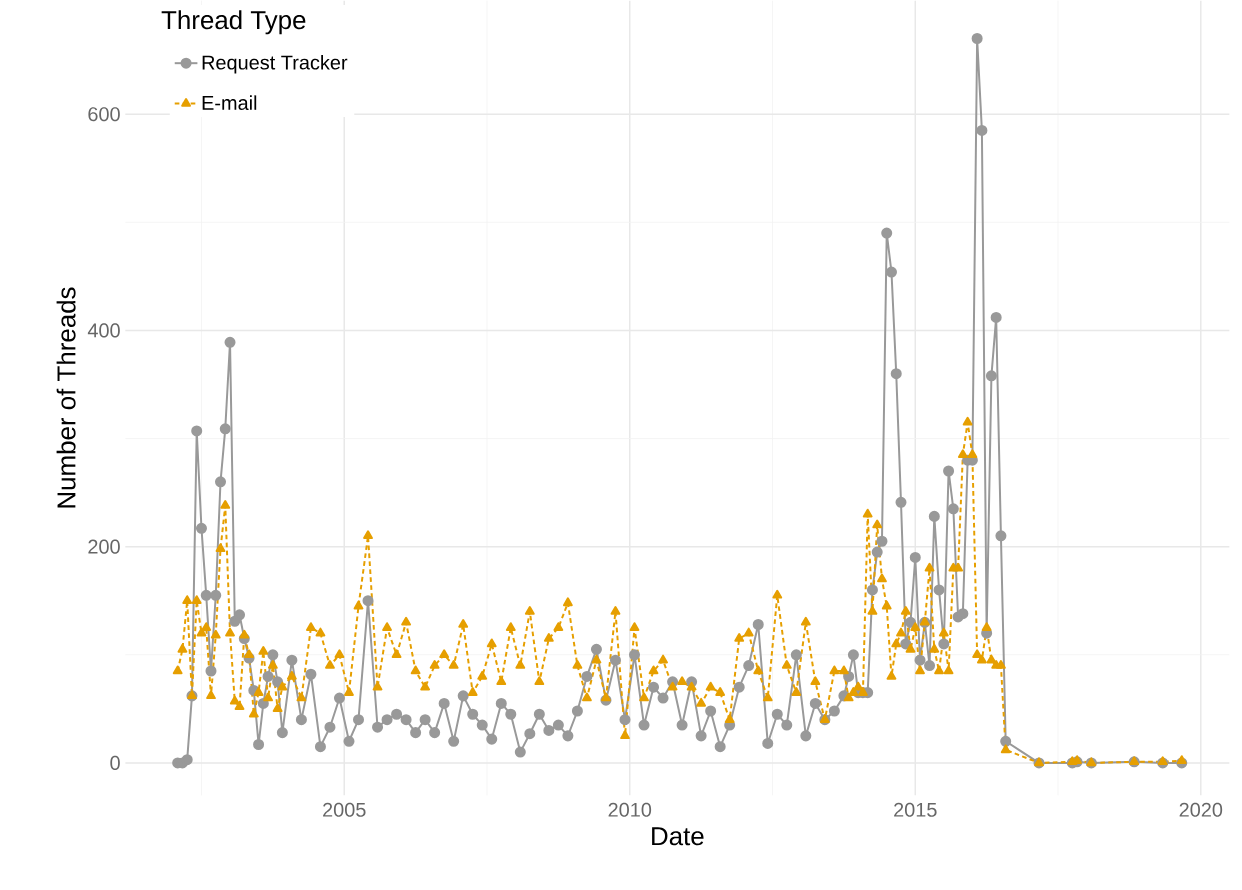  What do you see at coordinates (233, 22) in the screenshot?
I see `legend-title: Thread Type` at bounding box center [233, 22].